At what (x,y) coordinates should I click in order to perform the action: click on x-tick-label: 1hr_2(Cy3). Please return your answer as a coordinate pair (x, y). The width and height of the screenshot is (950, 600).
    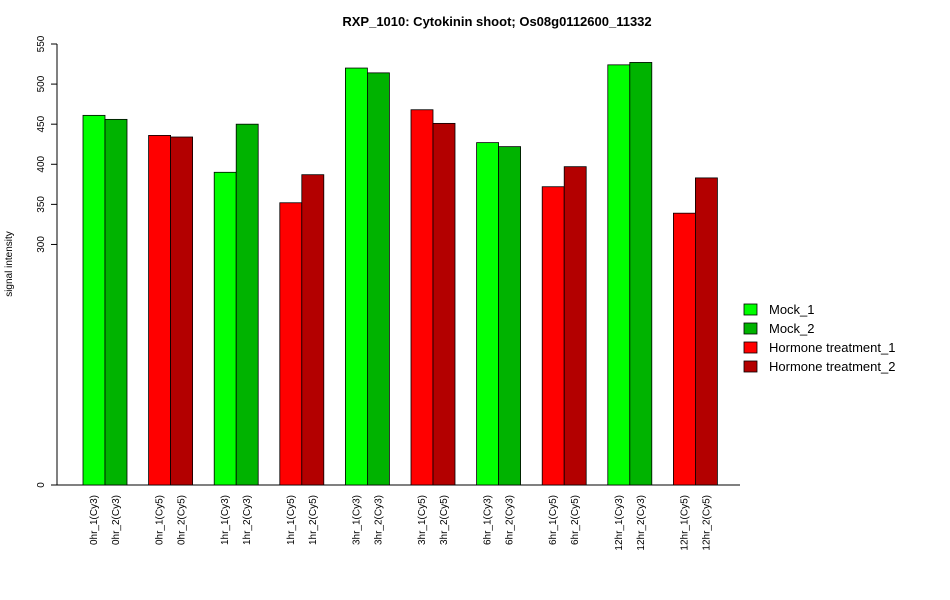
    Looking at the image, I should click on (247, 520).